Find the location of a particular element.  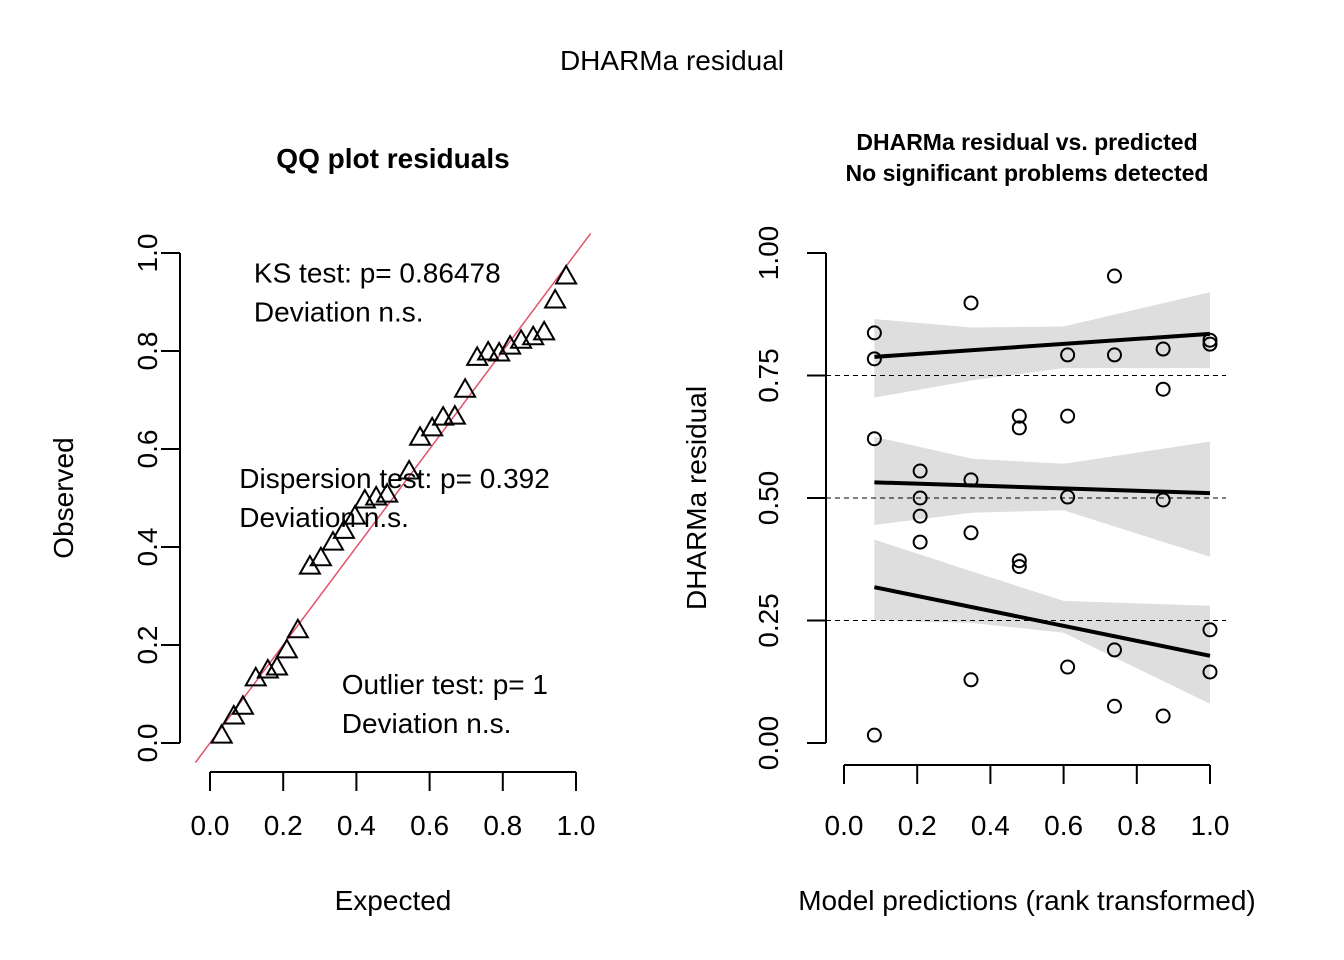

rv-points is located at coordinates (1042, 505).